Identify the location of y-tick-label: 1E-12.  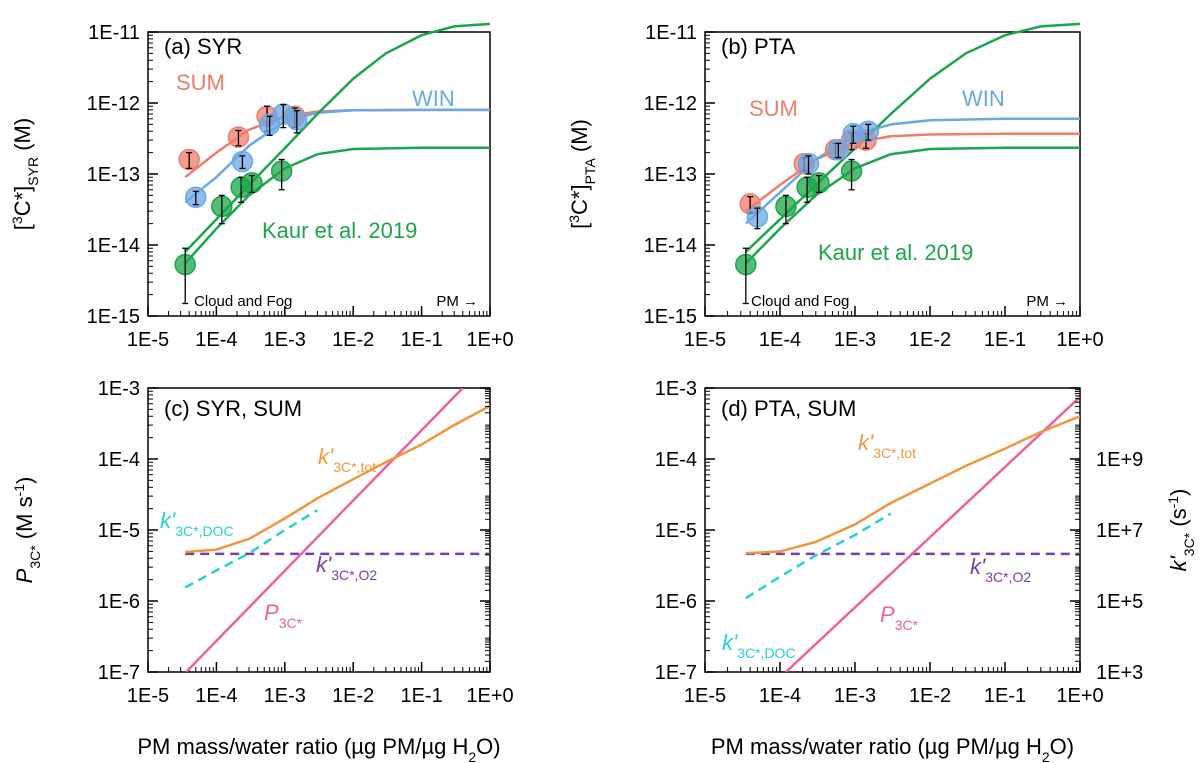
(113, 104).